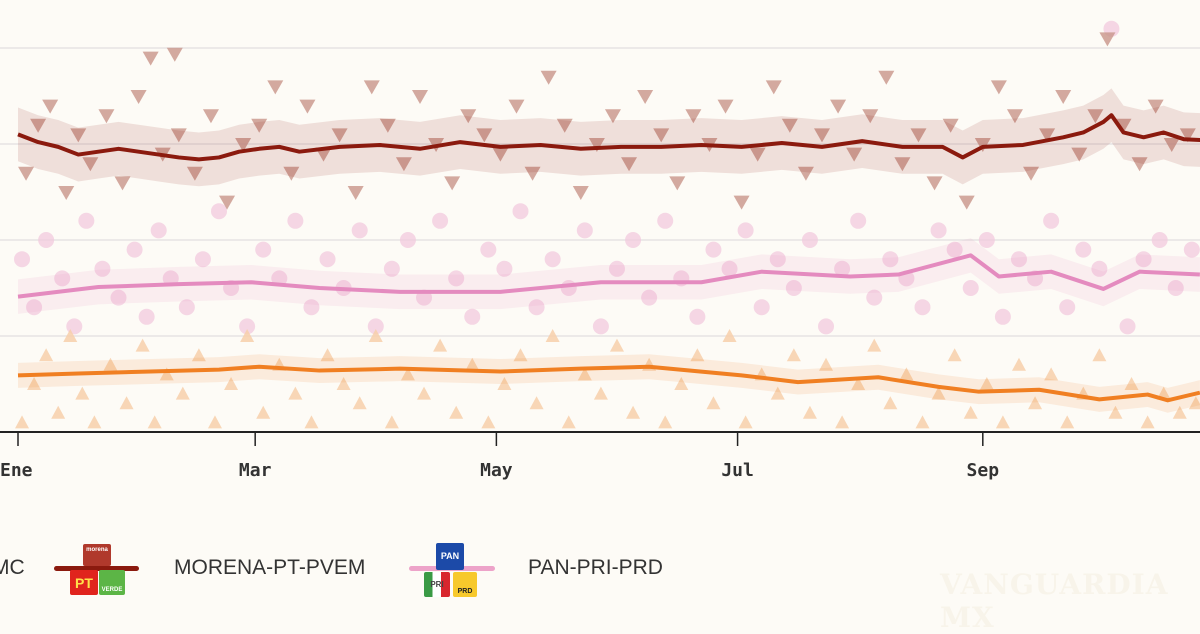  Describe the element at coordinates (465, 584) in the screenshot. I see `prd-logo: PRD` at that location.